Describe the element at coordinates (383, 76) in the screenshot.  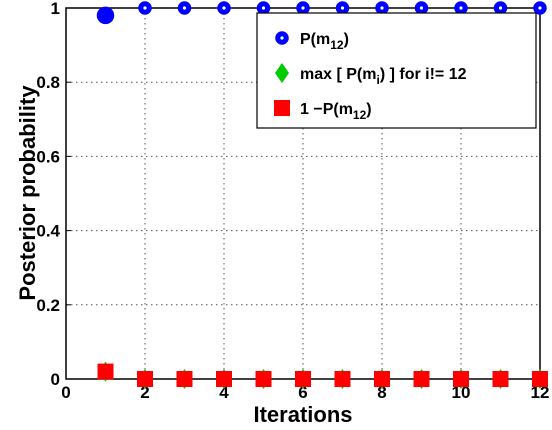
I see `legend-label: max [ P(mi) ] for i!= 12` at that location.